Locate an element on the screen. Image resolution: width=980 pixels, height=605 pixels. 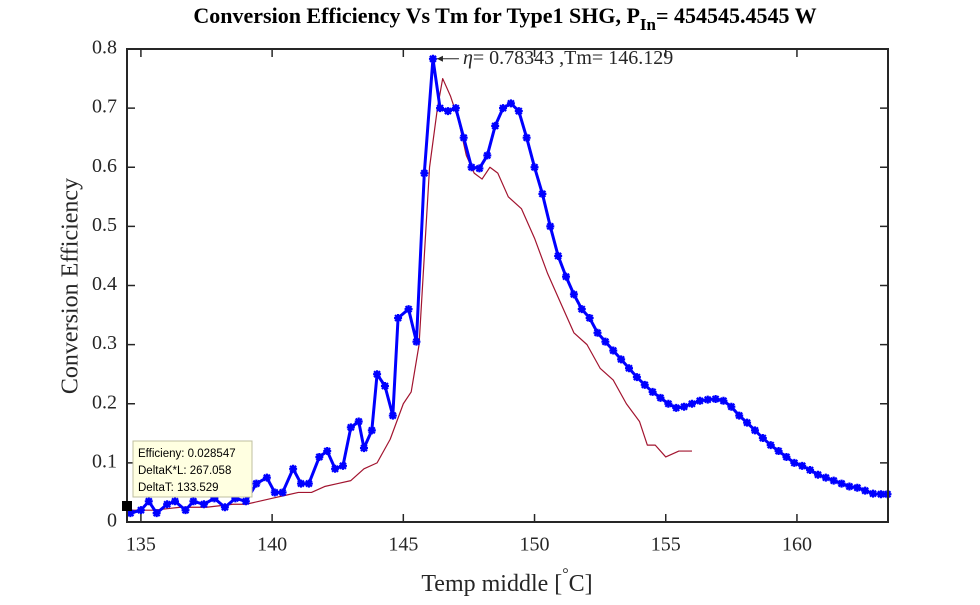
y-axis-label: Conversion Efficiency is located at coordinates (71, 286).